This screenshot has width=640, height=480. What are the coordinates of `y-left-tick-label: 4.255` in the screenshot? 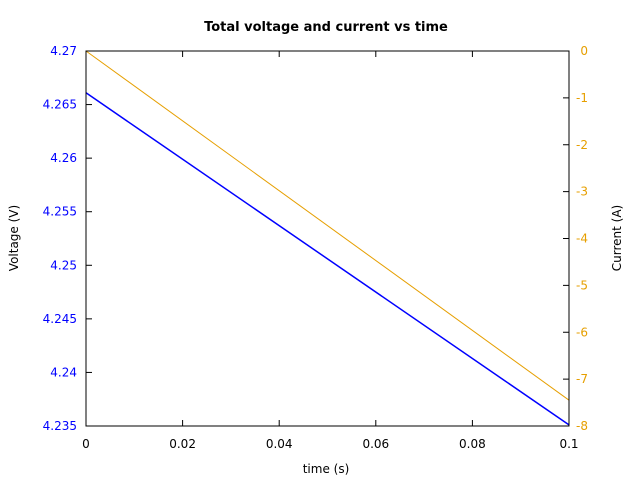 It's located at (60, 212).